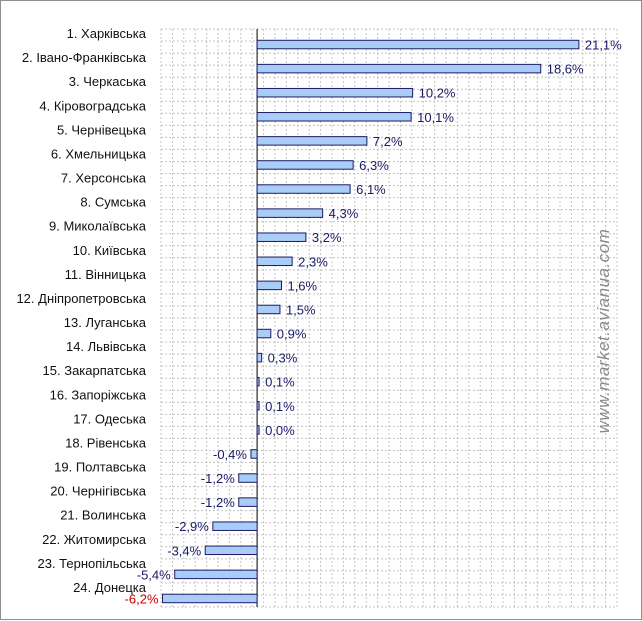 Image resolution: width=642 pixels, height=621 pixels. Describe the element at coordinates (108, 81) in the screenshot. I see `category-label: 3. Черкаська` at that location.